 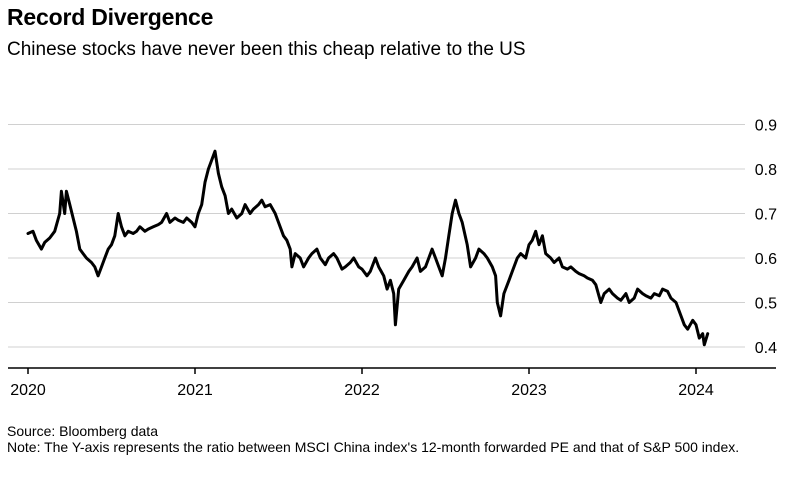 I want to click on x-axis: 2020 2021 2022 2023 2024, so click(x=392, y=383).